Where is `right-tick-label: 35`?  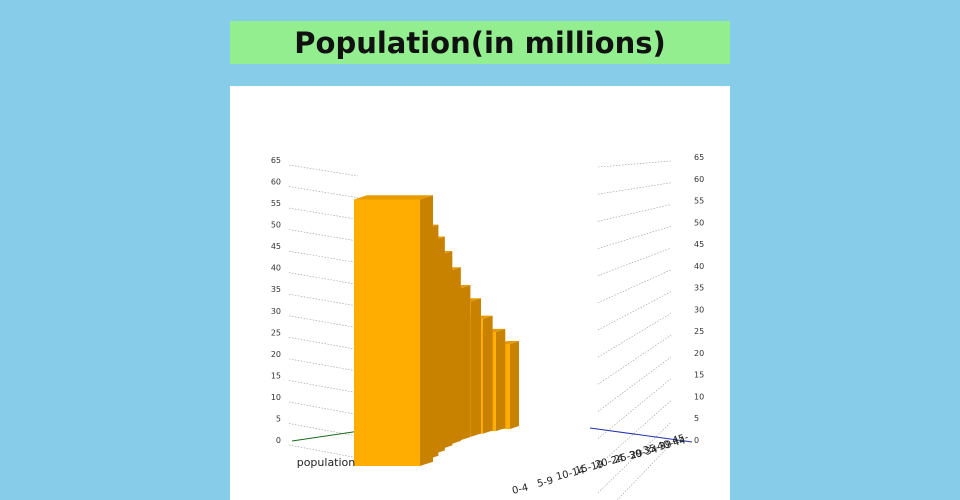
right-tick-label: 35 is located at coordinates (699, 288).